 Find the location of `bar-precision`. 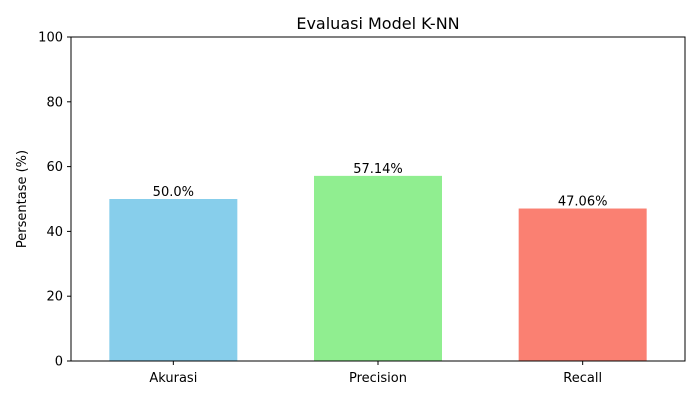

bar-precision is located at coordinates (378, 268).